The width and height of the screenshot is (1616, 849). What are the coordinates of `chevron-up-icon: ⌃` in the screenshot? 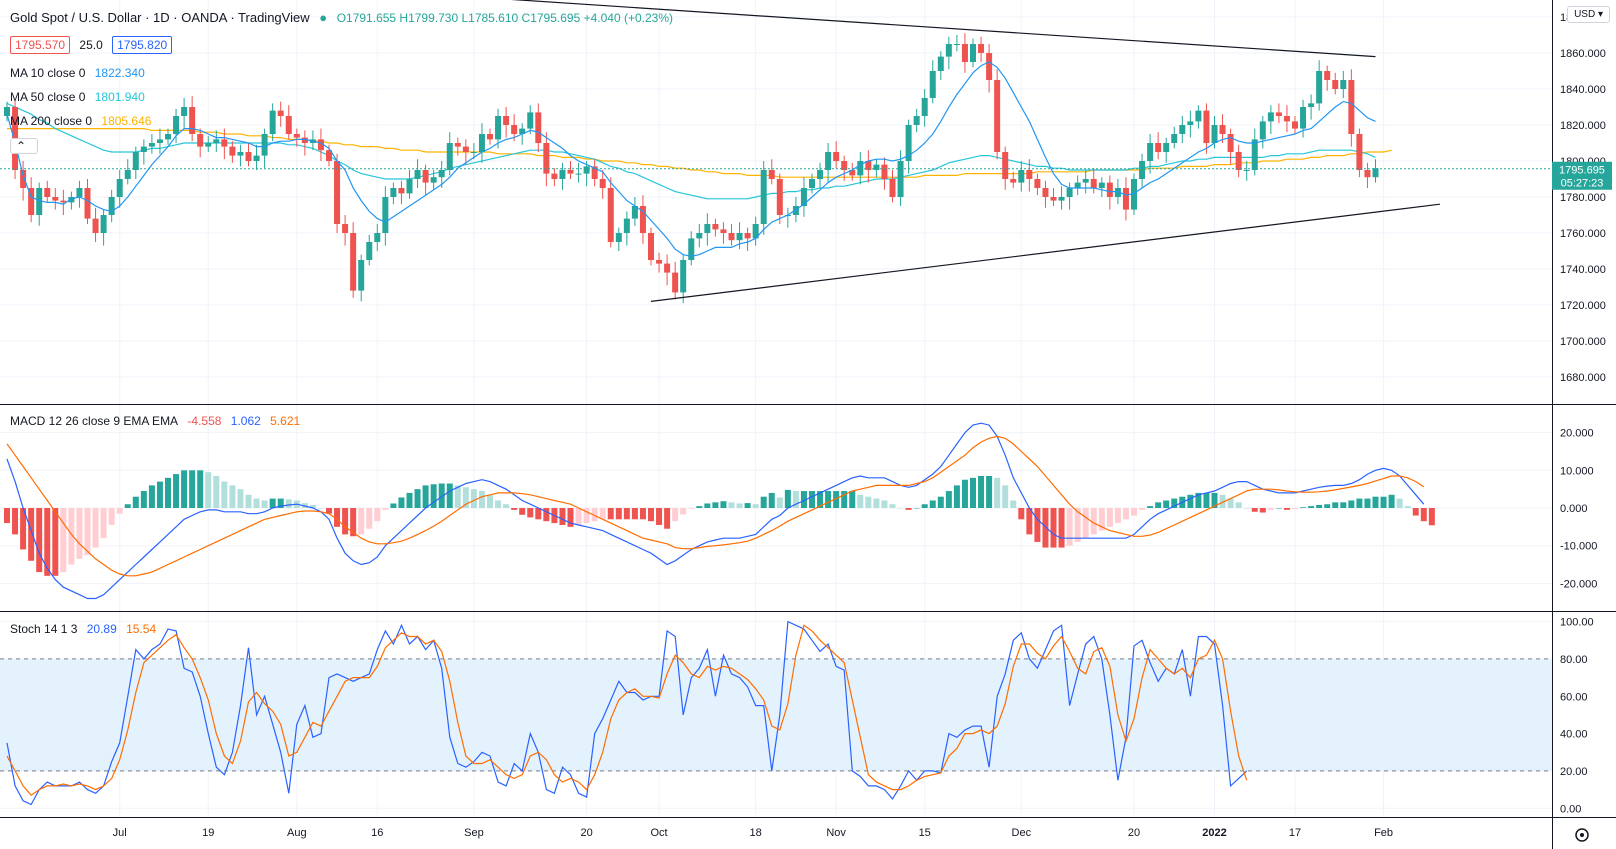 It's located at (21, 146).